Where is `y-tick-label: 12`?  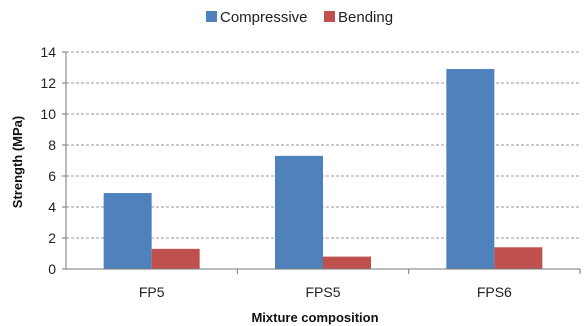
y-tick-label: 12 is located at coordinates (48, 83).